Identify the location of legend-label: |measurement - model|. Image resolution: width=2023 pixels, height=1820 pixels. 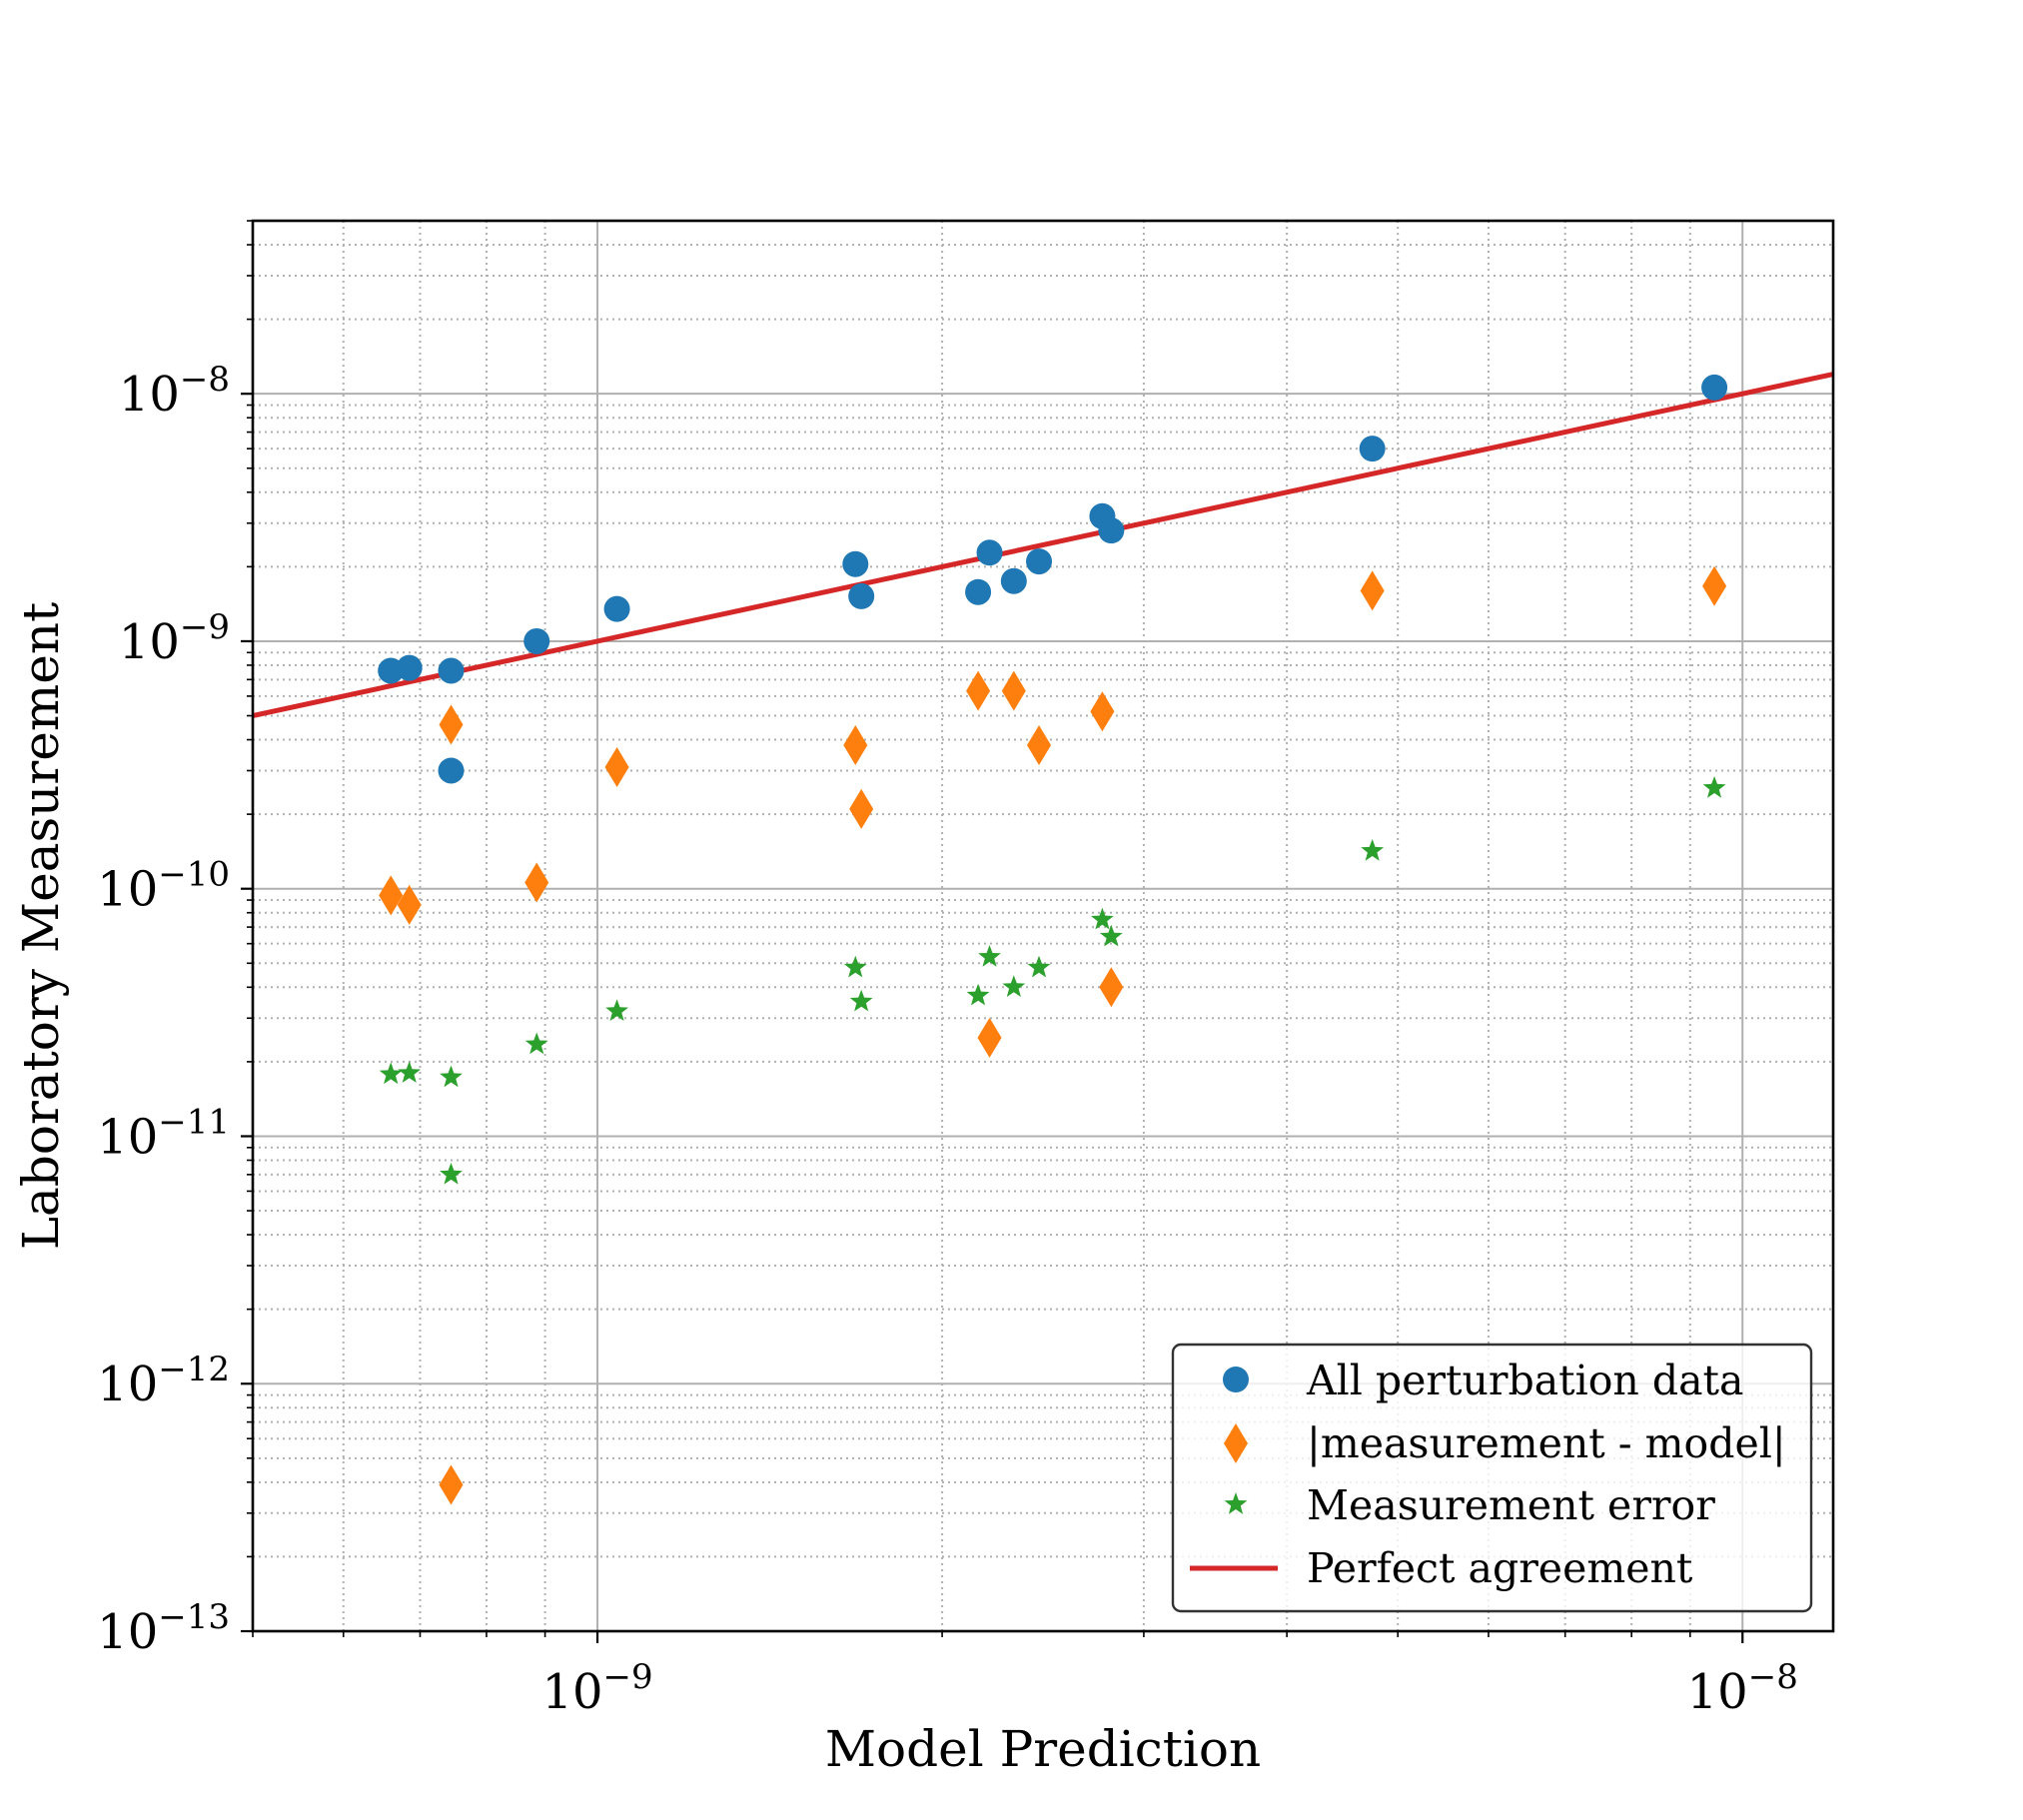
(1546, 1443).